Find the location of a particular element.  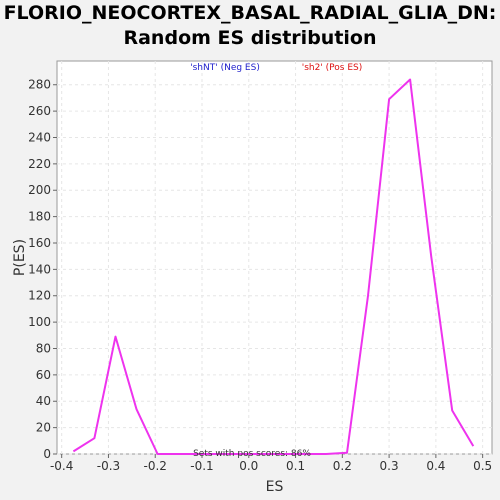

y-axis-label: P(ES) is located at coordinates (20, 257).